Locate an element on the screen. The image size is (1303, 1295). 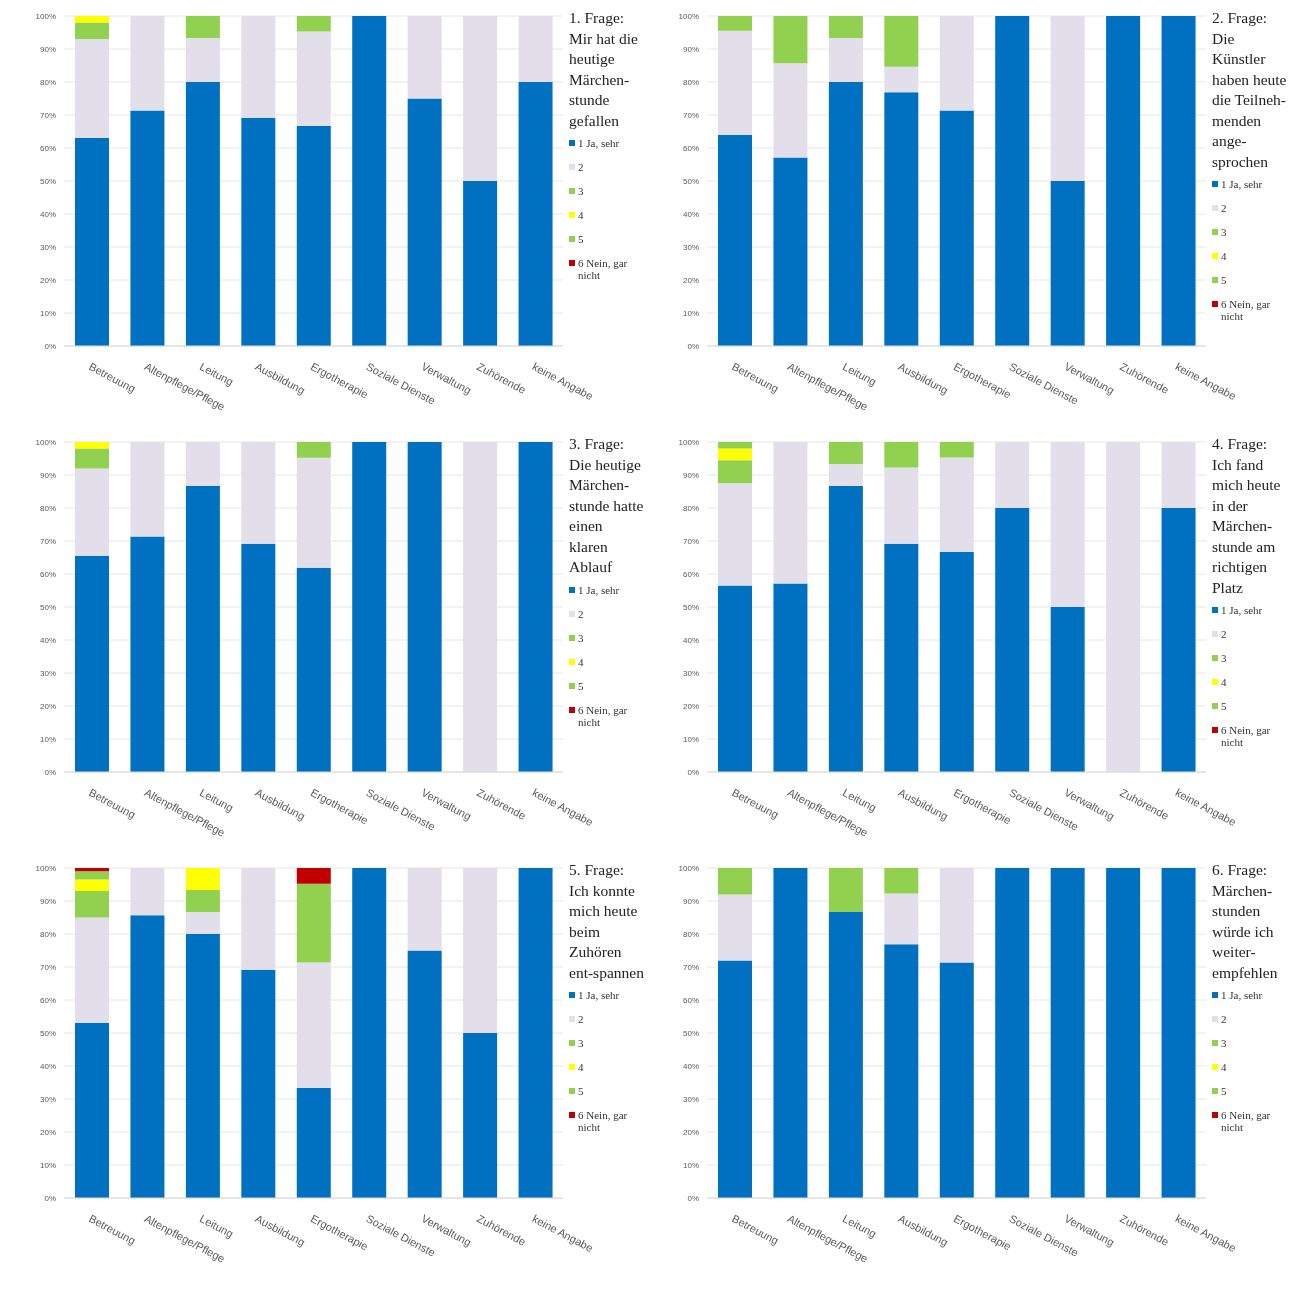
text: 4. Frage: Ich fand mich heute in der Märchen-stunde am richtigen Platz is located at coordinates (1247, 516).